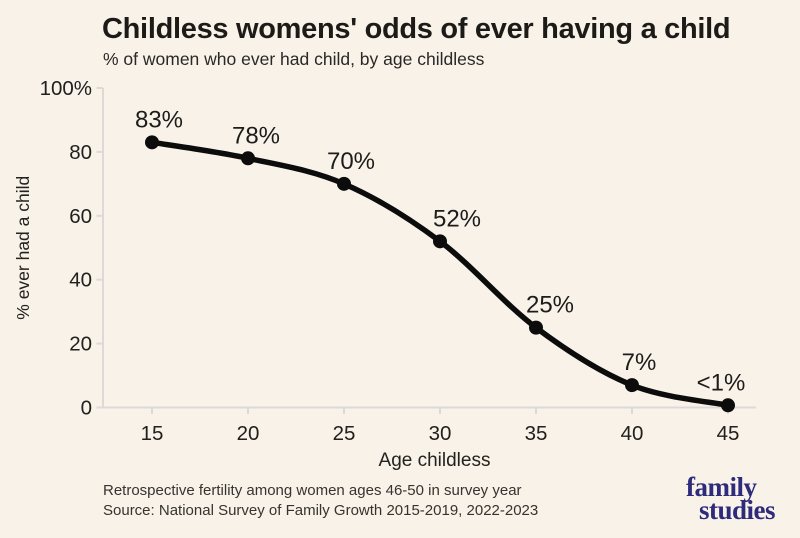 This screenshot has height=538, width=800. What do you see at coordinates (721, 487) in the screenshot?
I see `logo-line1: family` at bounding box center [721, 487].